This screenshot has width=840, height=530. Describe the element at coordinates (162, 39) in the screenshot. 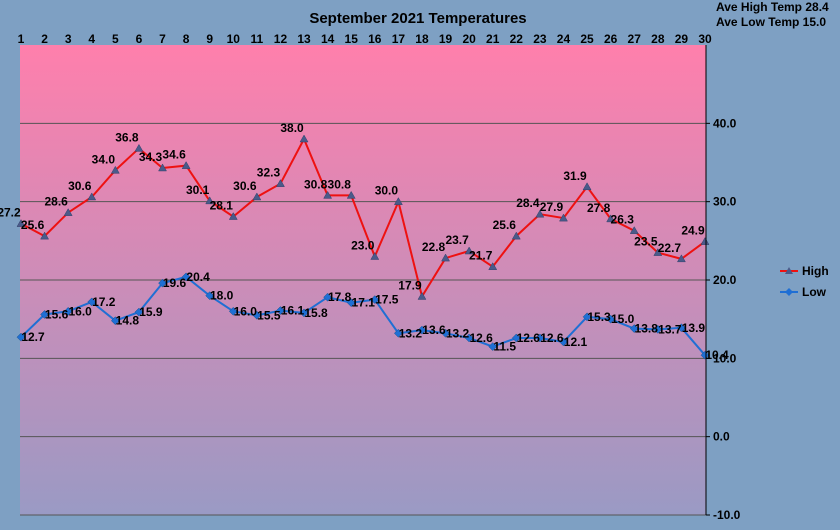

I see `x-tick-label: 7` at that location.